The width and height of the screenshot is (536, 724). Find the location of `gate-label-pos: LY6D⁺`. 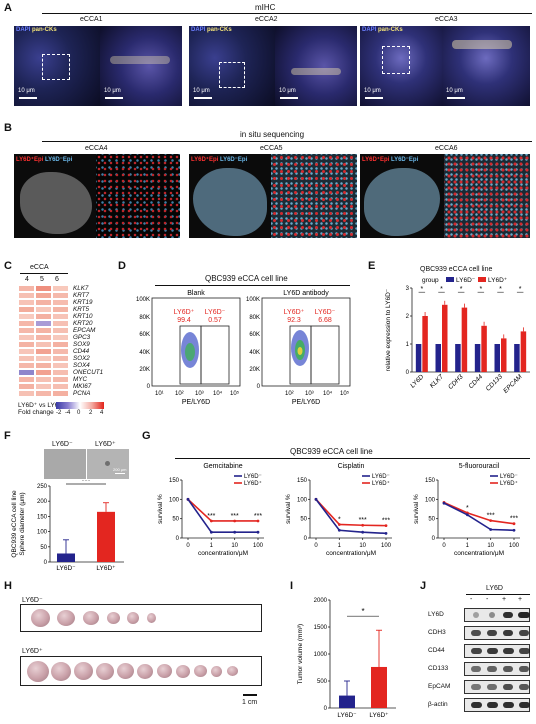

gate-label-pos: LY6D⁺ is located at coordinates (184, 312).